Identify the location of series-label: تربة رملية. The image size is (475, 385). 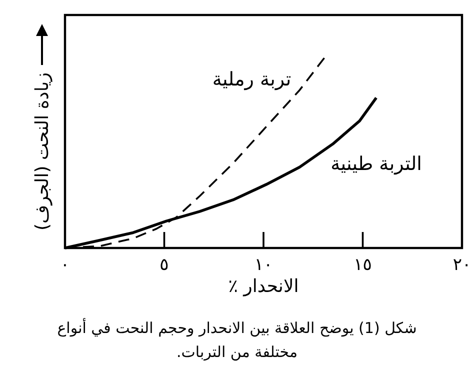
(252, 79).